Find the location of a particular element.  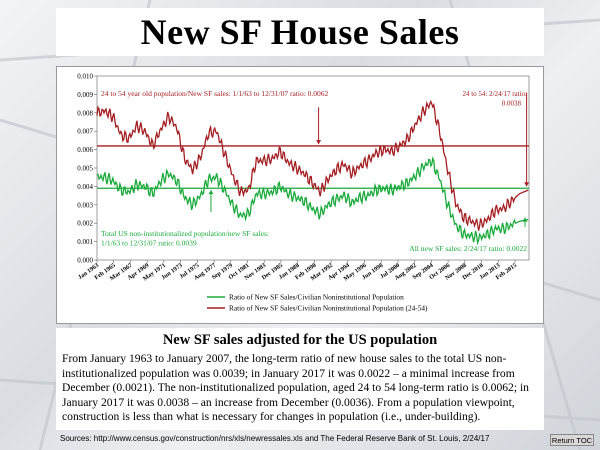

red-ratio-arrow-head is located at coordinates (319, 142).